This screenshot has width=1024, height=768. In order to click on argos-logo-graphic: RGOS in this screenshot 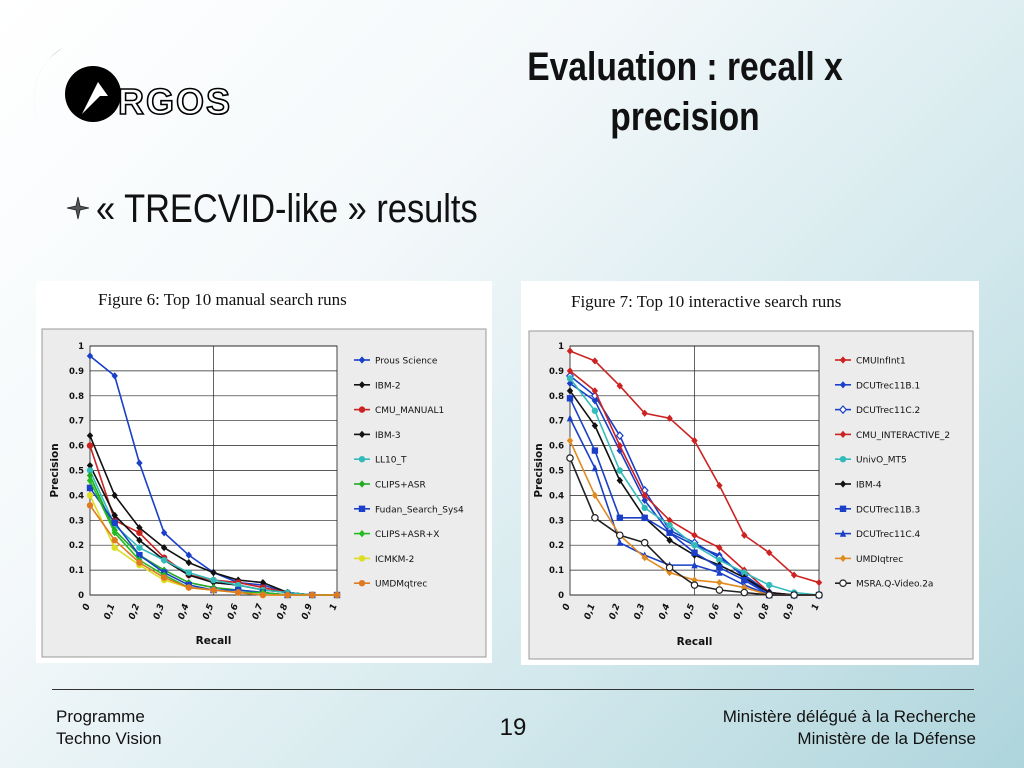, I will do `click(132, 89)`.